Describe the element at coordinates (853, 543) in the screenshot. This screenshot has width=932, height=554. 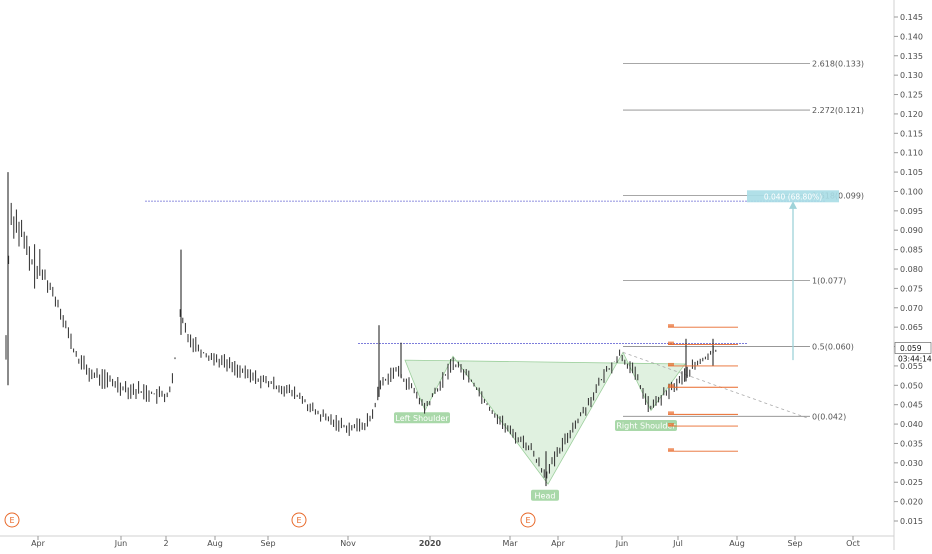
I see `time-tick-label: Oct` at that location.